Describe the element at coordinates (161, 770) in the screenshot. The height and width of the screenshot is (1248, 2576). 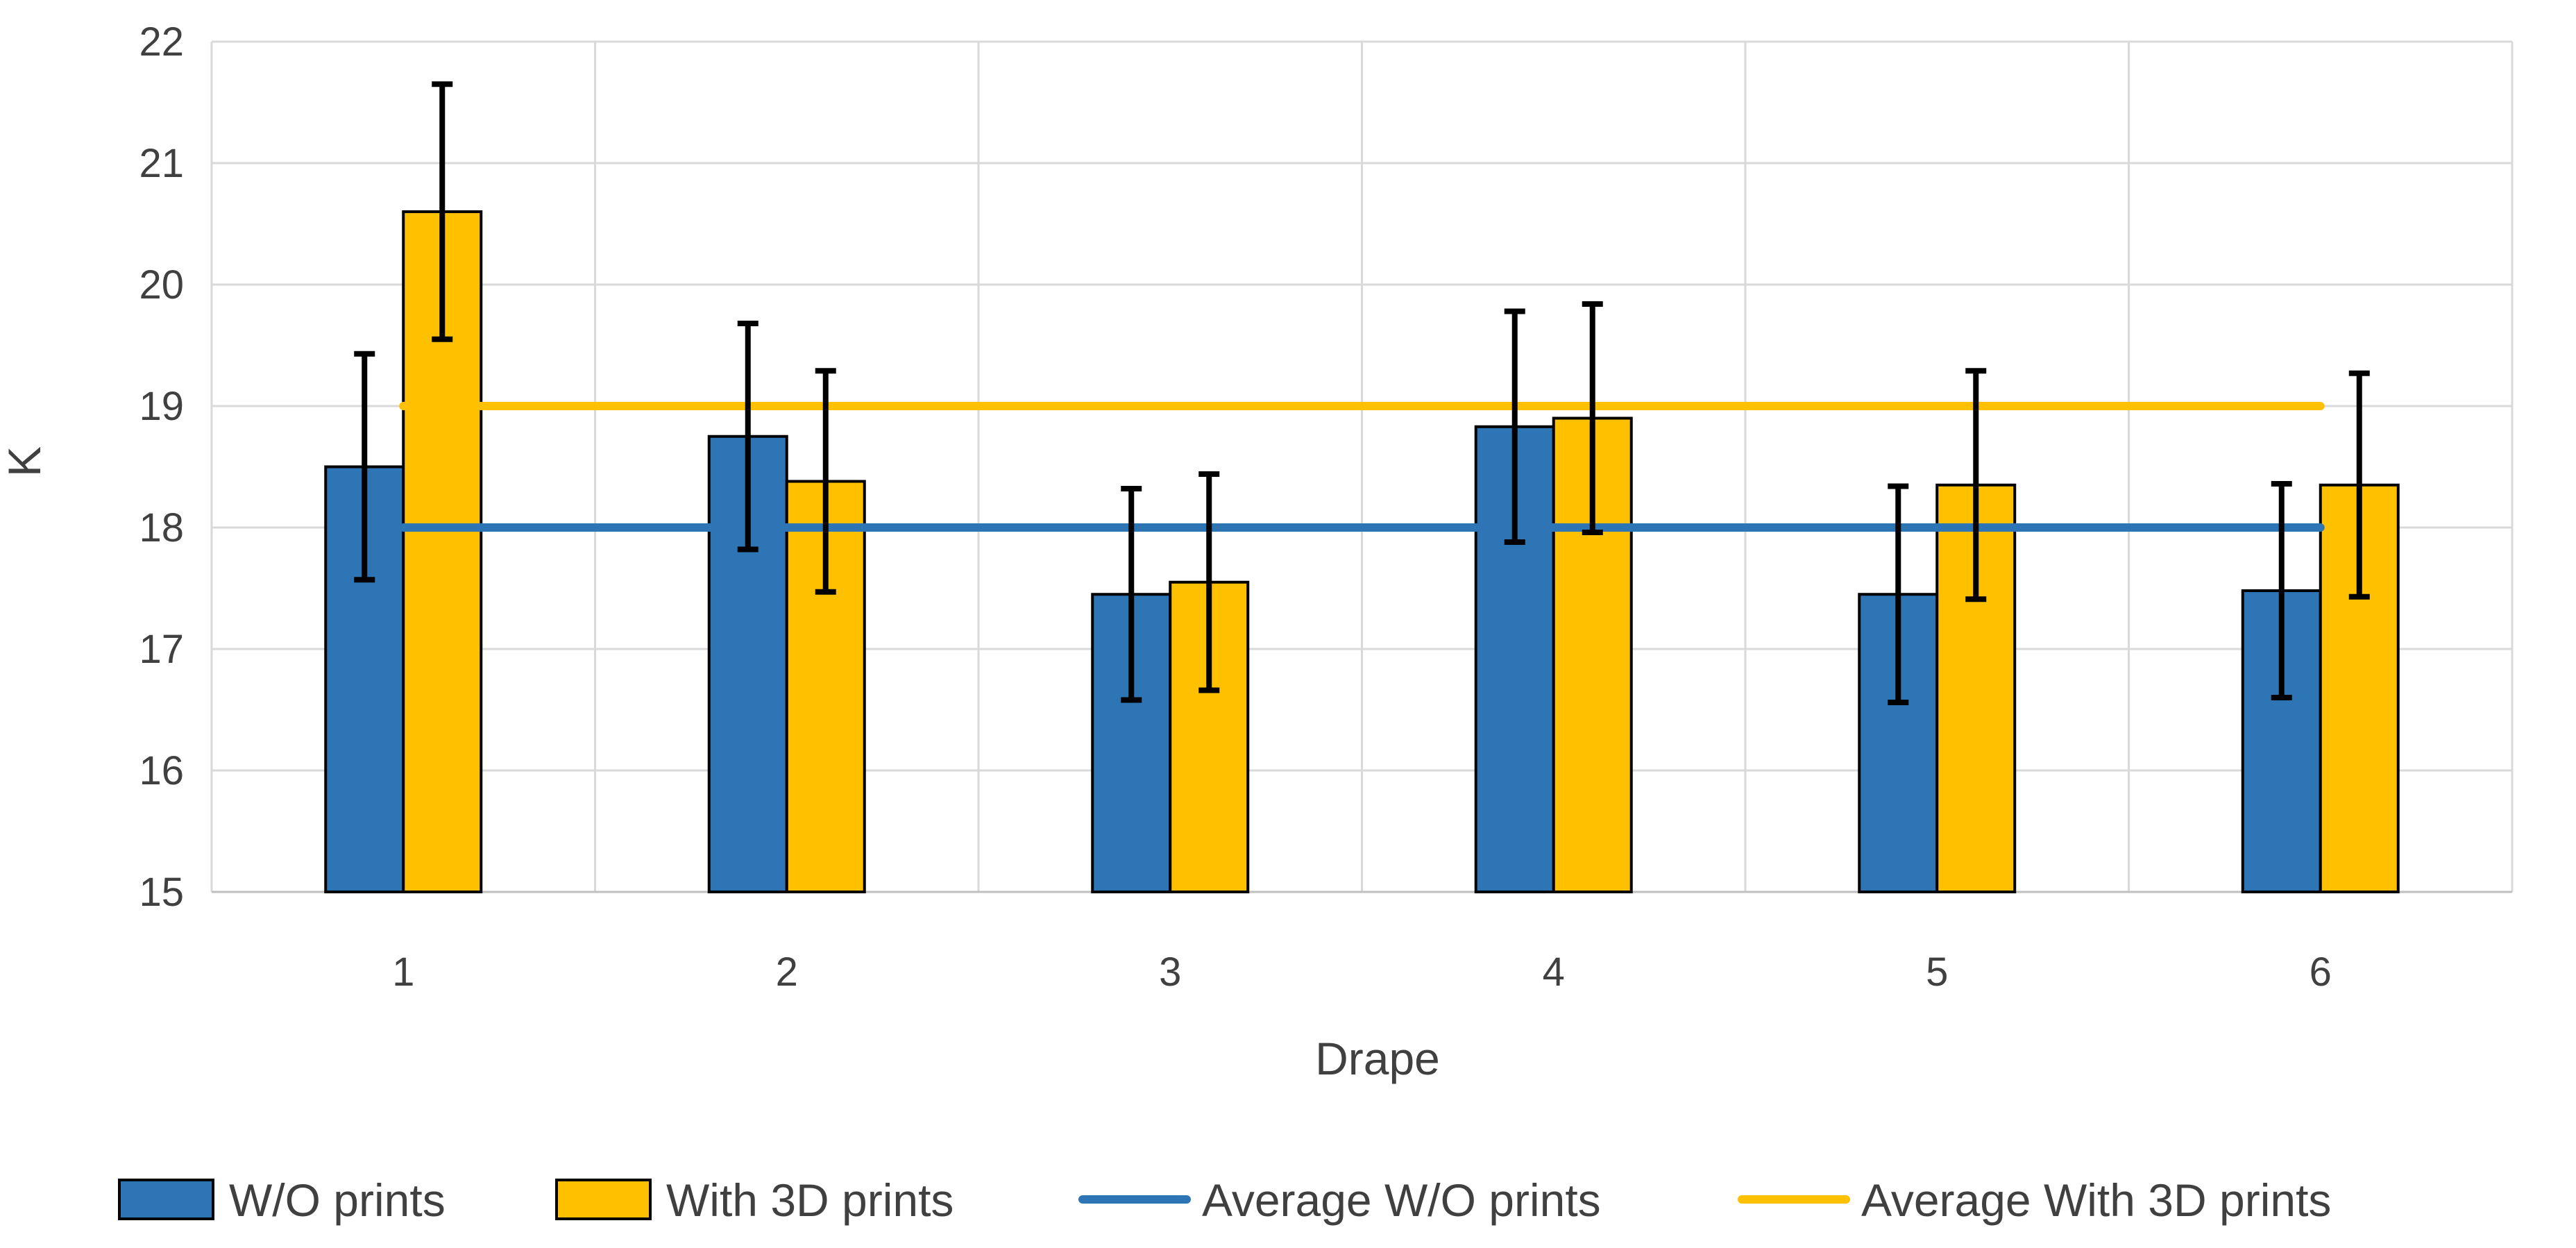
I see `y-tick-label: 16` at that location.